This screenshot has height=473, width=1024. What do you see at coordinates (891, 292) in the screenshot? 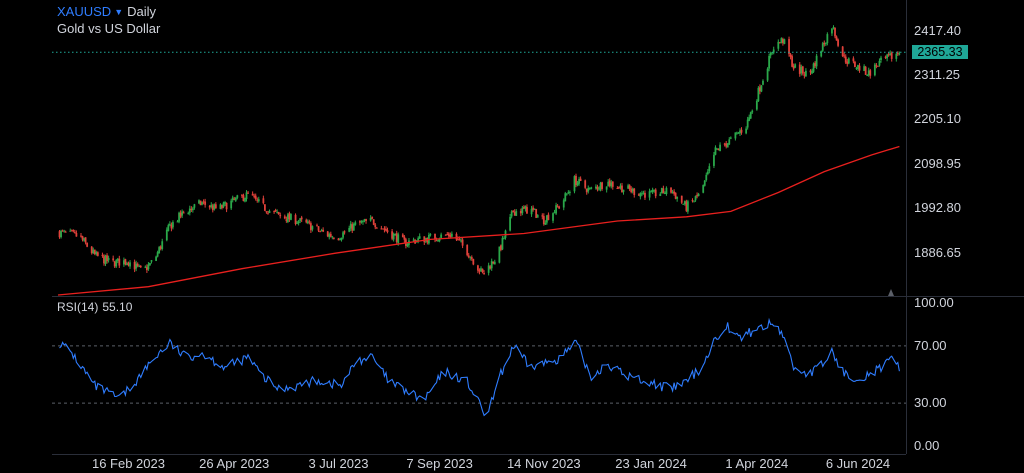
I see `scroll-to-realtime-icon` at bounding box center [891, 292].